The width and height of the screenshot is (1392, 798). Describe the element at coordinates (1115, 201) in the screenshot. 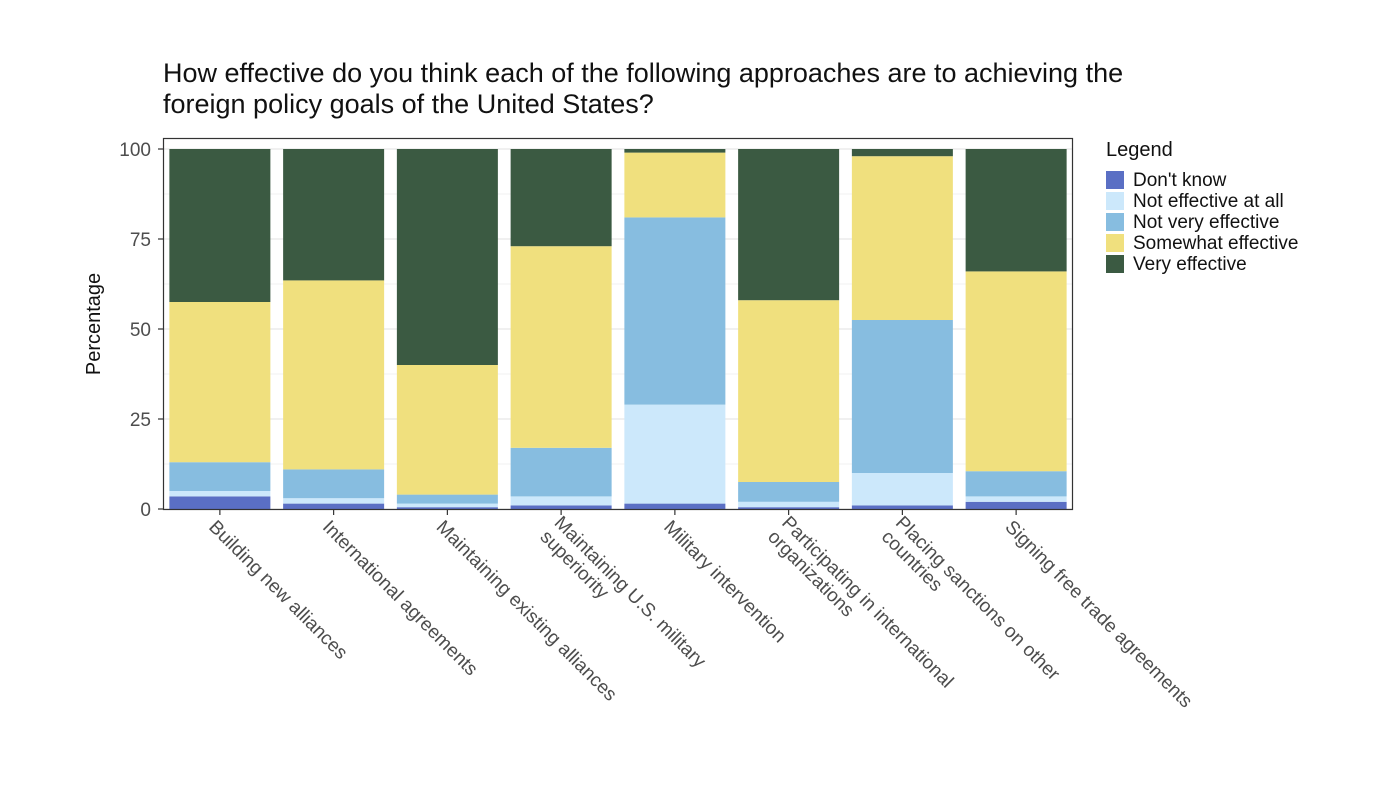

I see `legend-swatch-not-effective-at-all` at that location.